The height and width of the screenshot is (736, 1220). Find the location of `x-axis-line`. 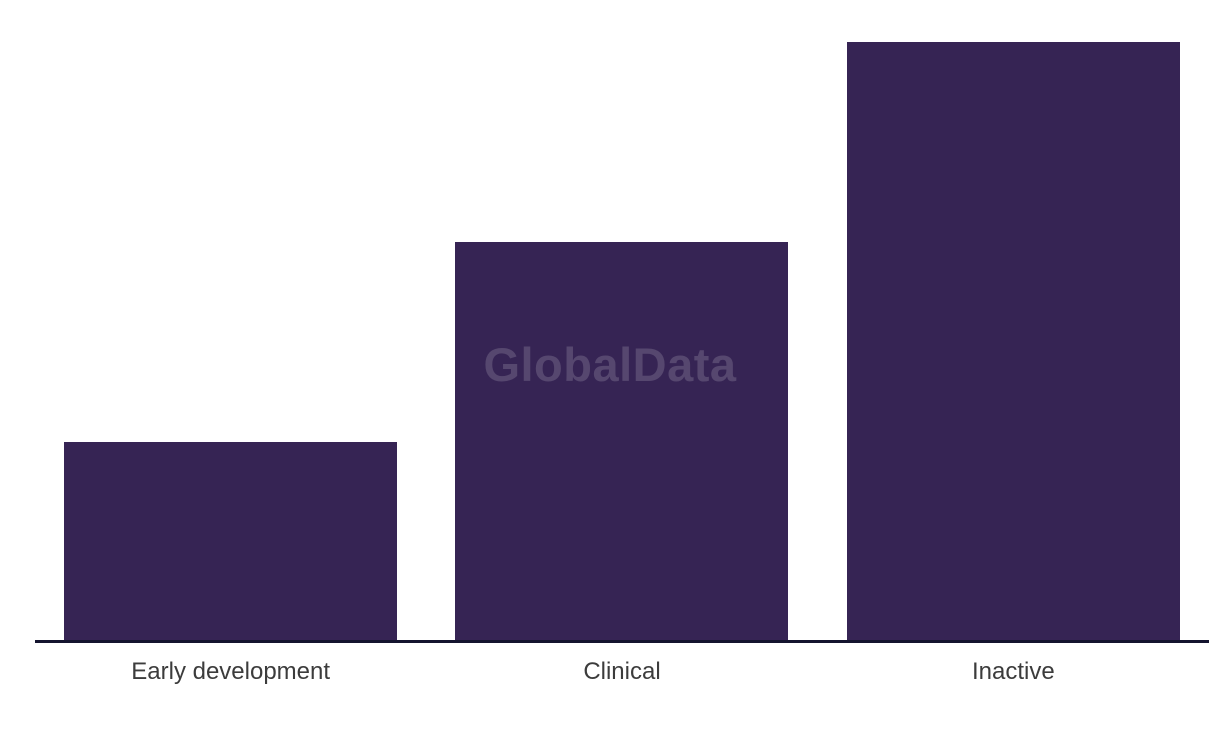

x-axis-line is located at coordinates (622, 641).